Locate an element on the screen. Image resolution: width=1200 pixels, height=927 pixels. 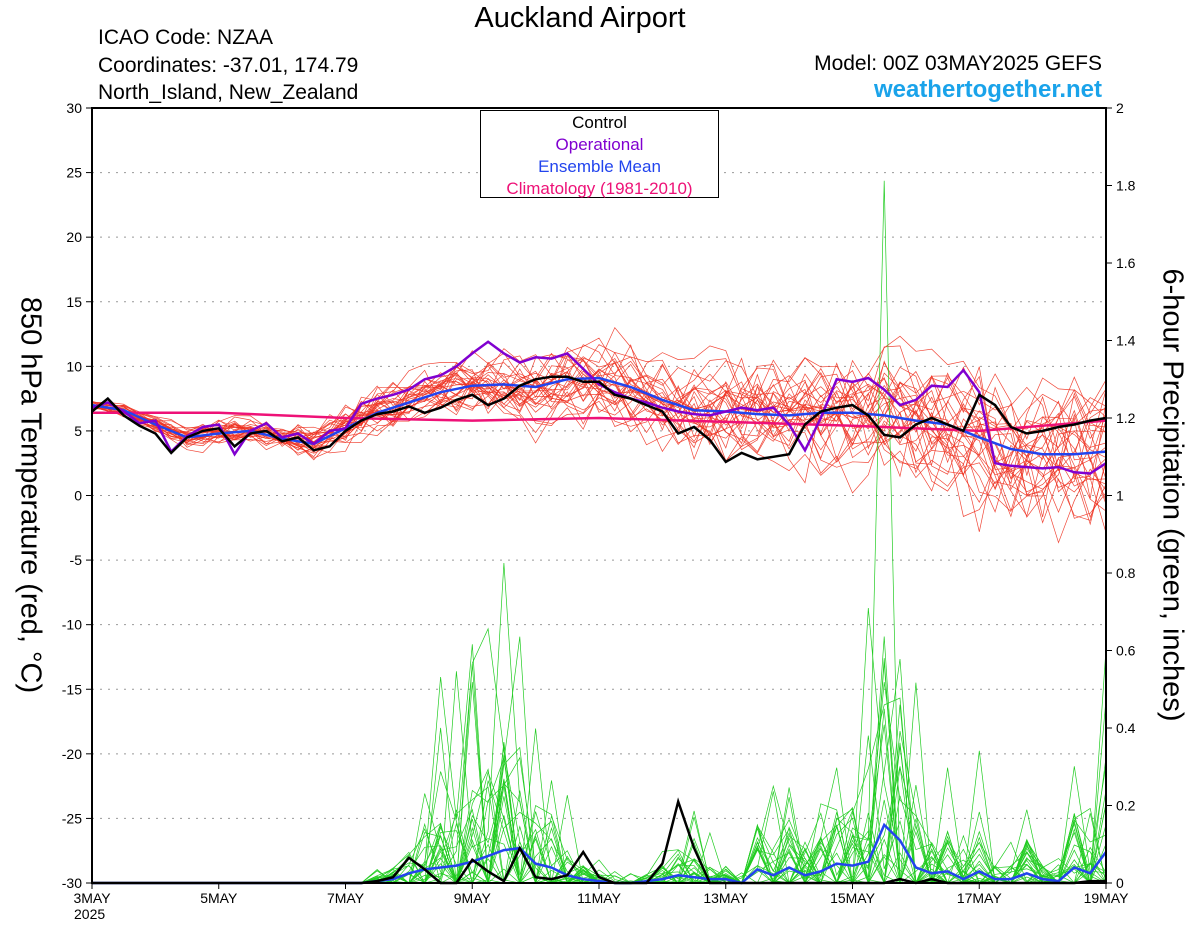
chart-title: Auckland Airport is located at coordinates (580, 18).